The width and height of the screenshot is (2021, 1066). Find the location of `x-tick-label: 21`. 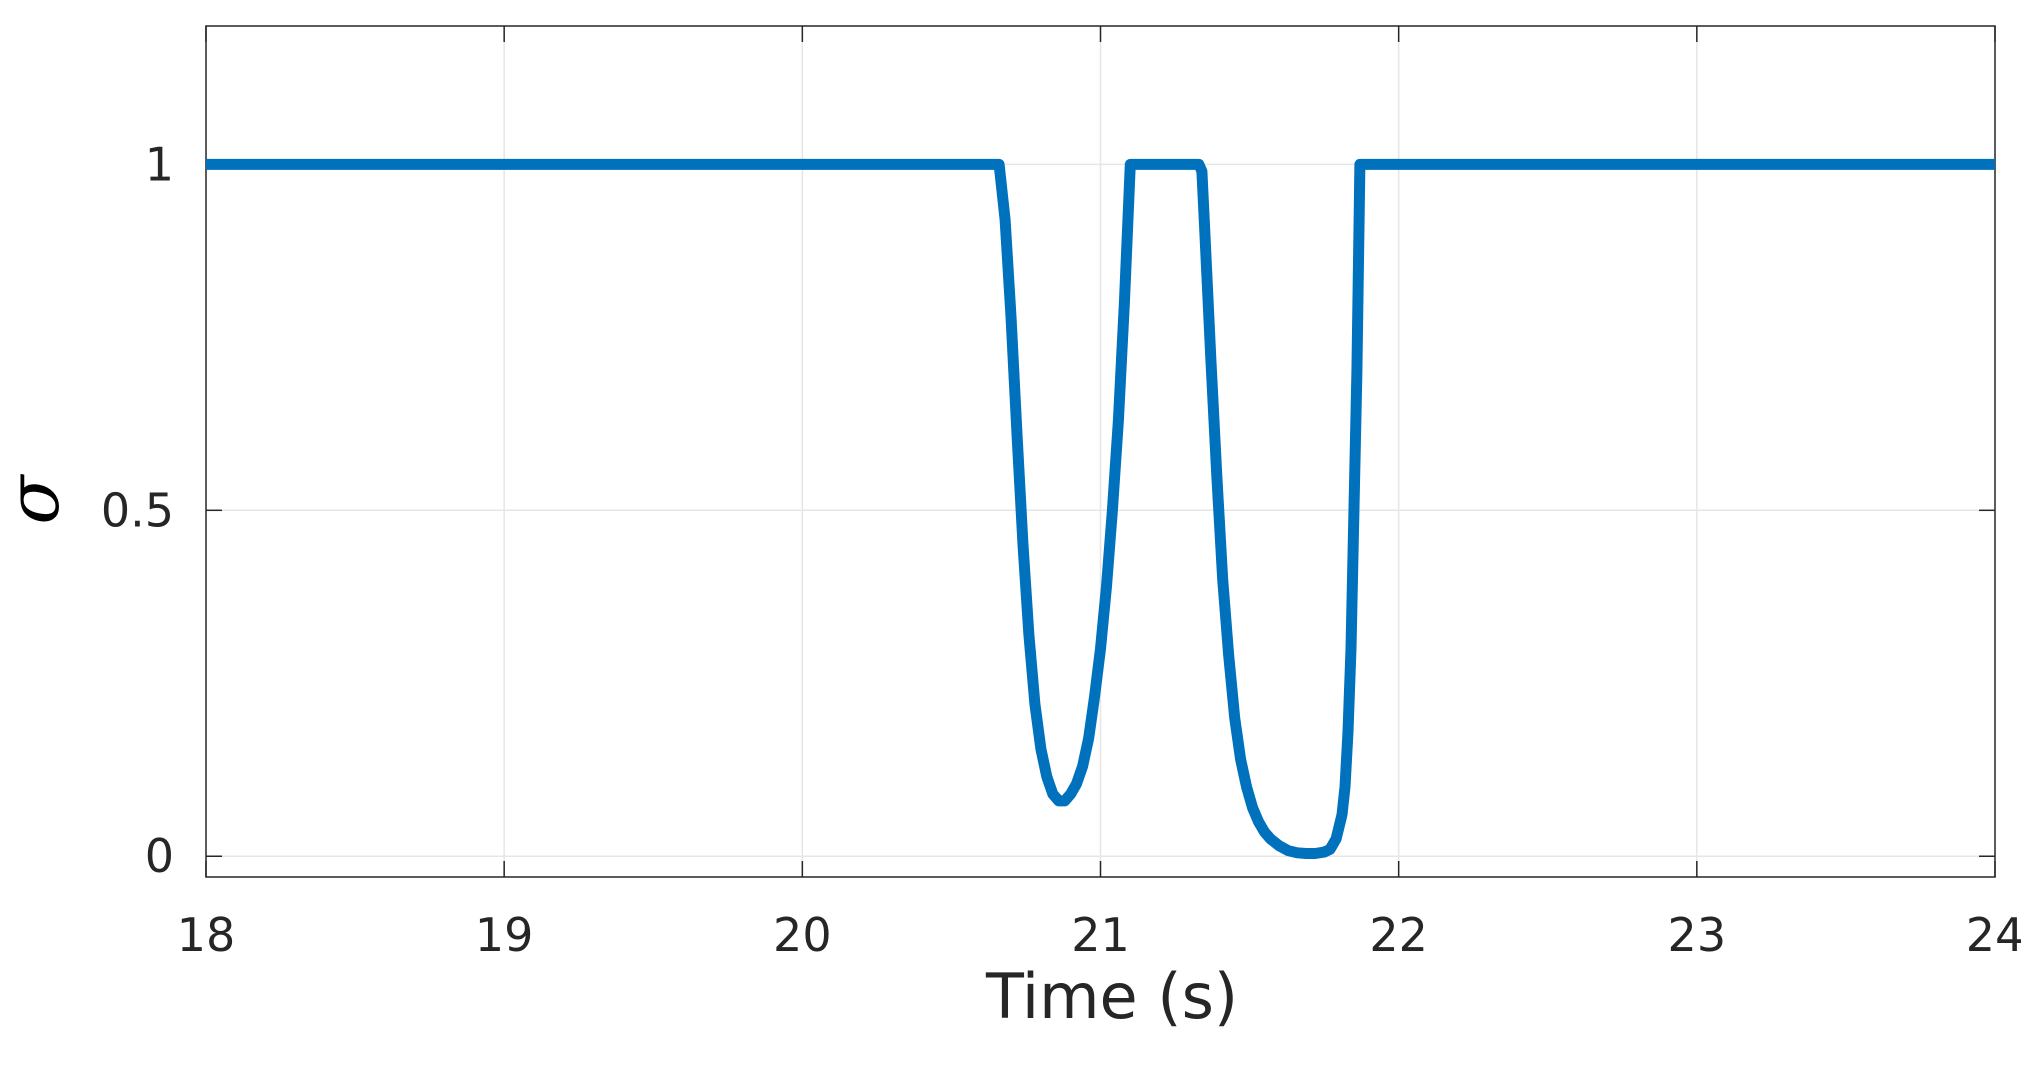

x-tick-label: 21 is located at coordinates (1100, 935).